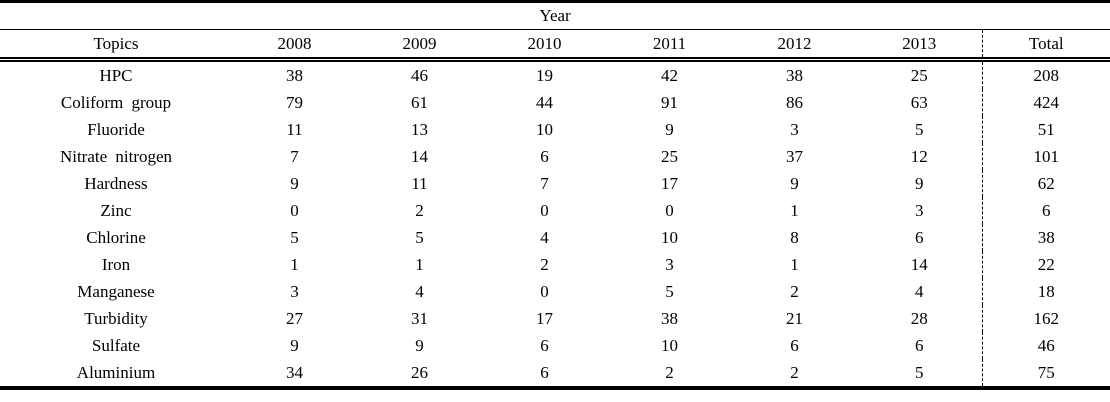 The width and height of the screenshot is (1110, 402). What do you see at coordinates (544, 183) in the screenshot?
I see `year-value-cell: 7` at bounding box center [544, 183].